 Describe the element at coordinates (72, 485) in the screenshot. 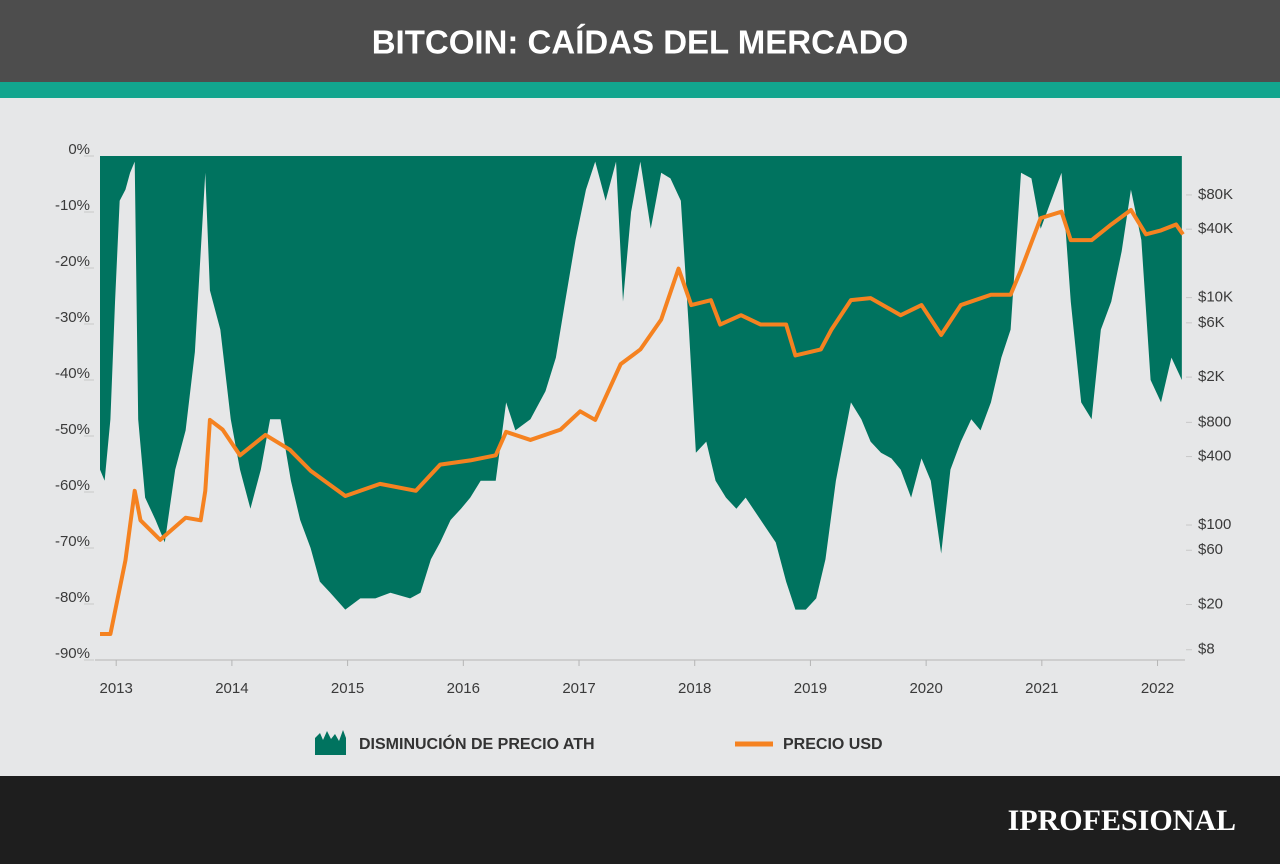

I see `y-tick-label: -60%` at that location.